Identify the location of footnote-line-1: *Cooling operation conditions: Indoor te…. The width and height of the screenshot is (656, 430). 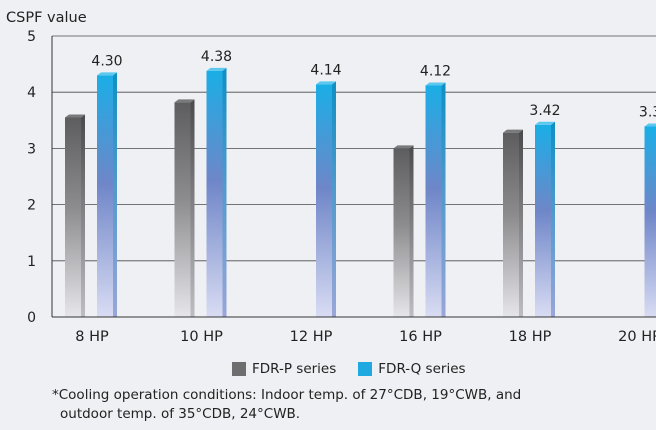
(287, 395).